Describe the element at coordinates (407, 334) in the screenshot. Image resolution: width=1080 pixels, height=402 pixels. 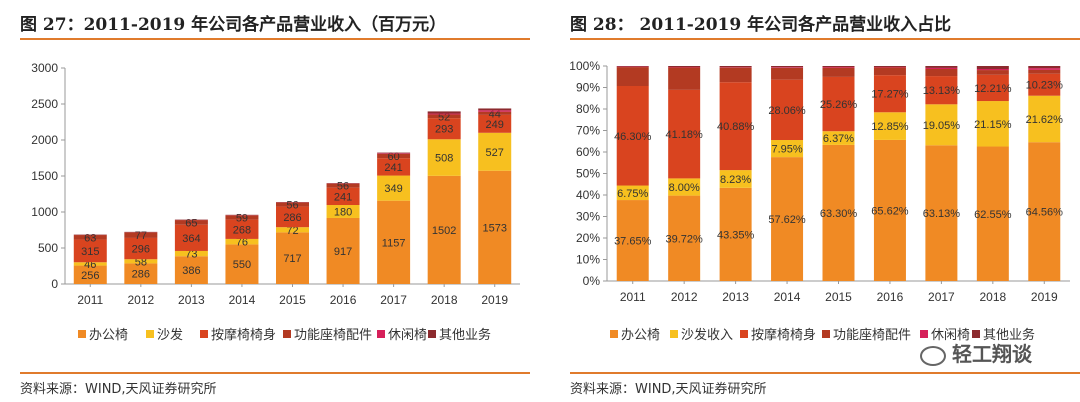
I see `legend-label: 休闲椅` at that location.